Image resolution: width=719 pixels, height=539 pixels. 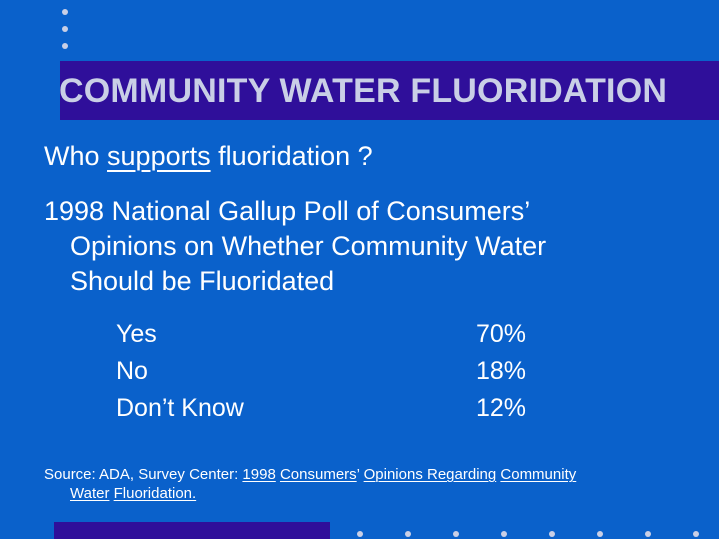 What do you see at coordinates (180, 408) in the screenshot?
I see `result-label: Don’t Know` at bounding box center [180, 408].